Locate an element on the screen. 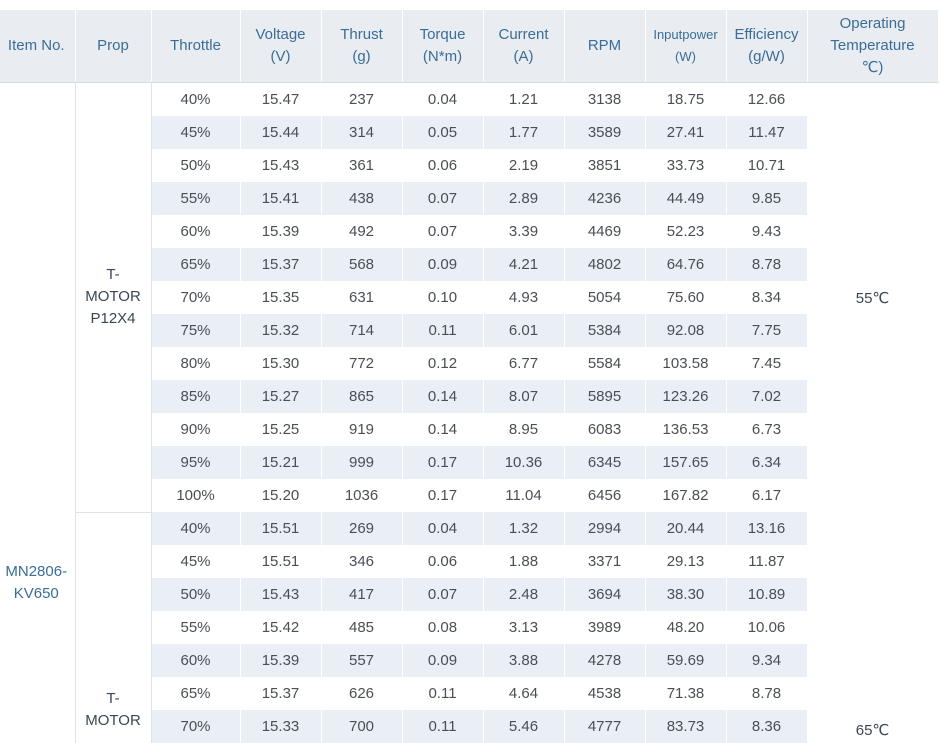 Image resolution: width=940 pixels, height=743 pixels. efficiency-cell: 10.71 is located at coordinates (767, 165).